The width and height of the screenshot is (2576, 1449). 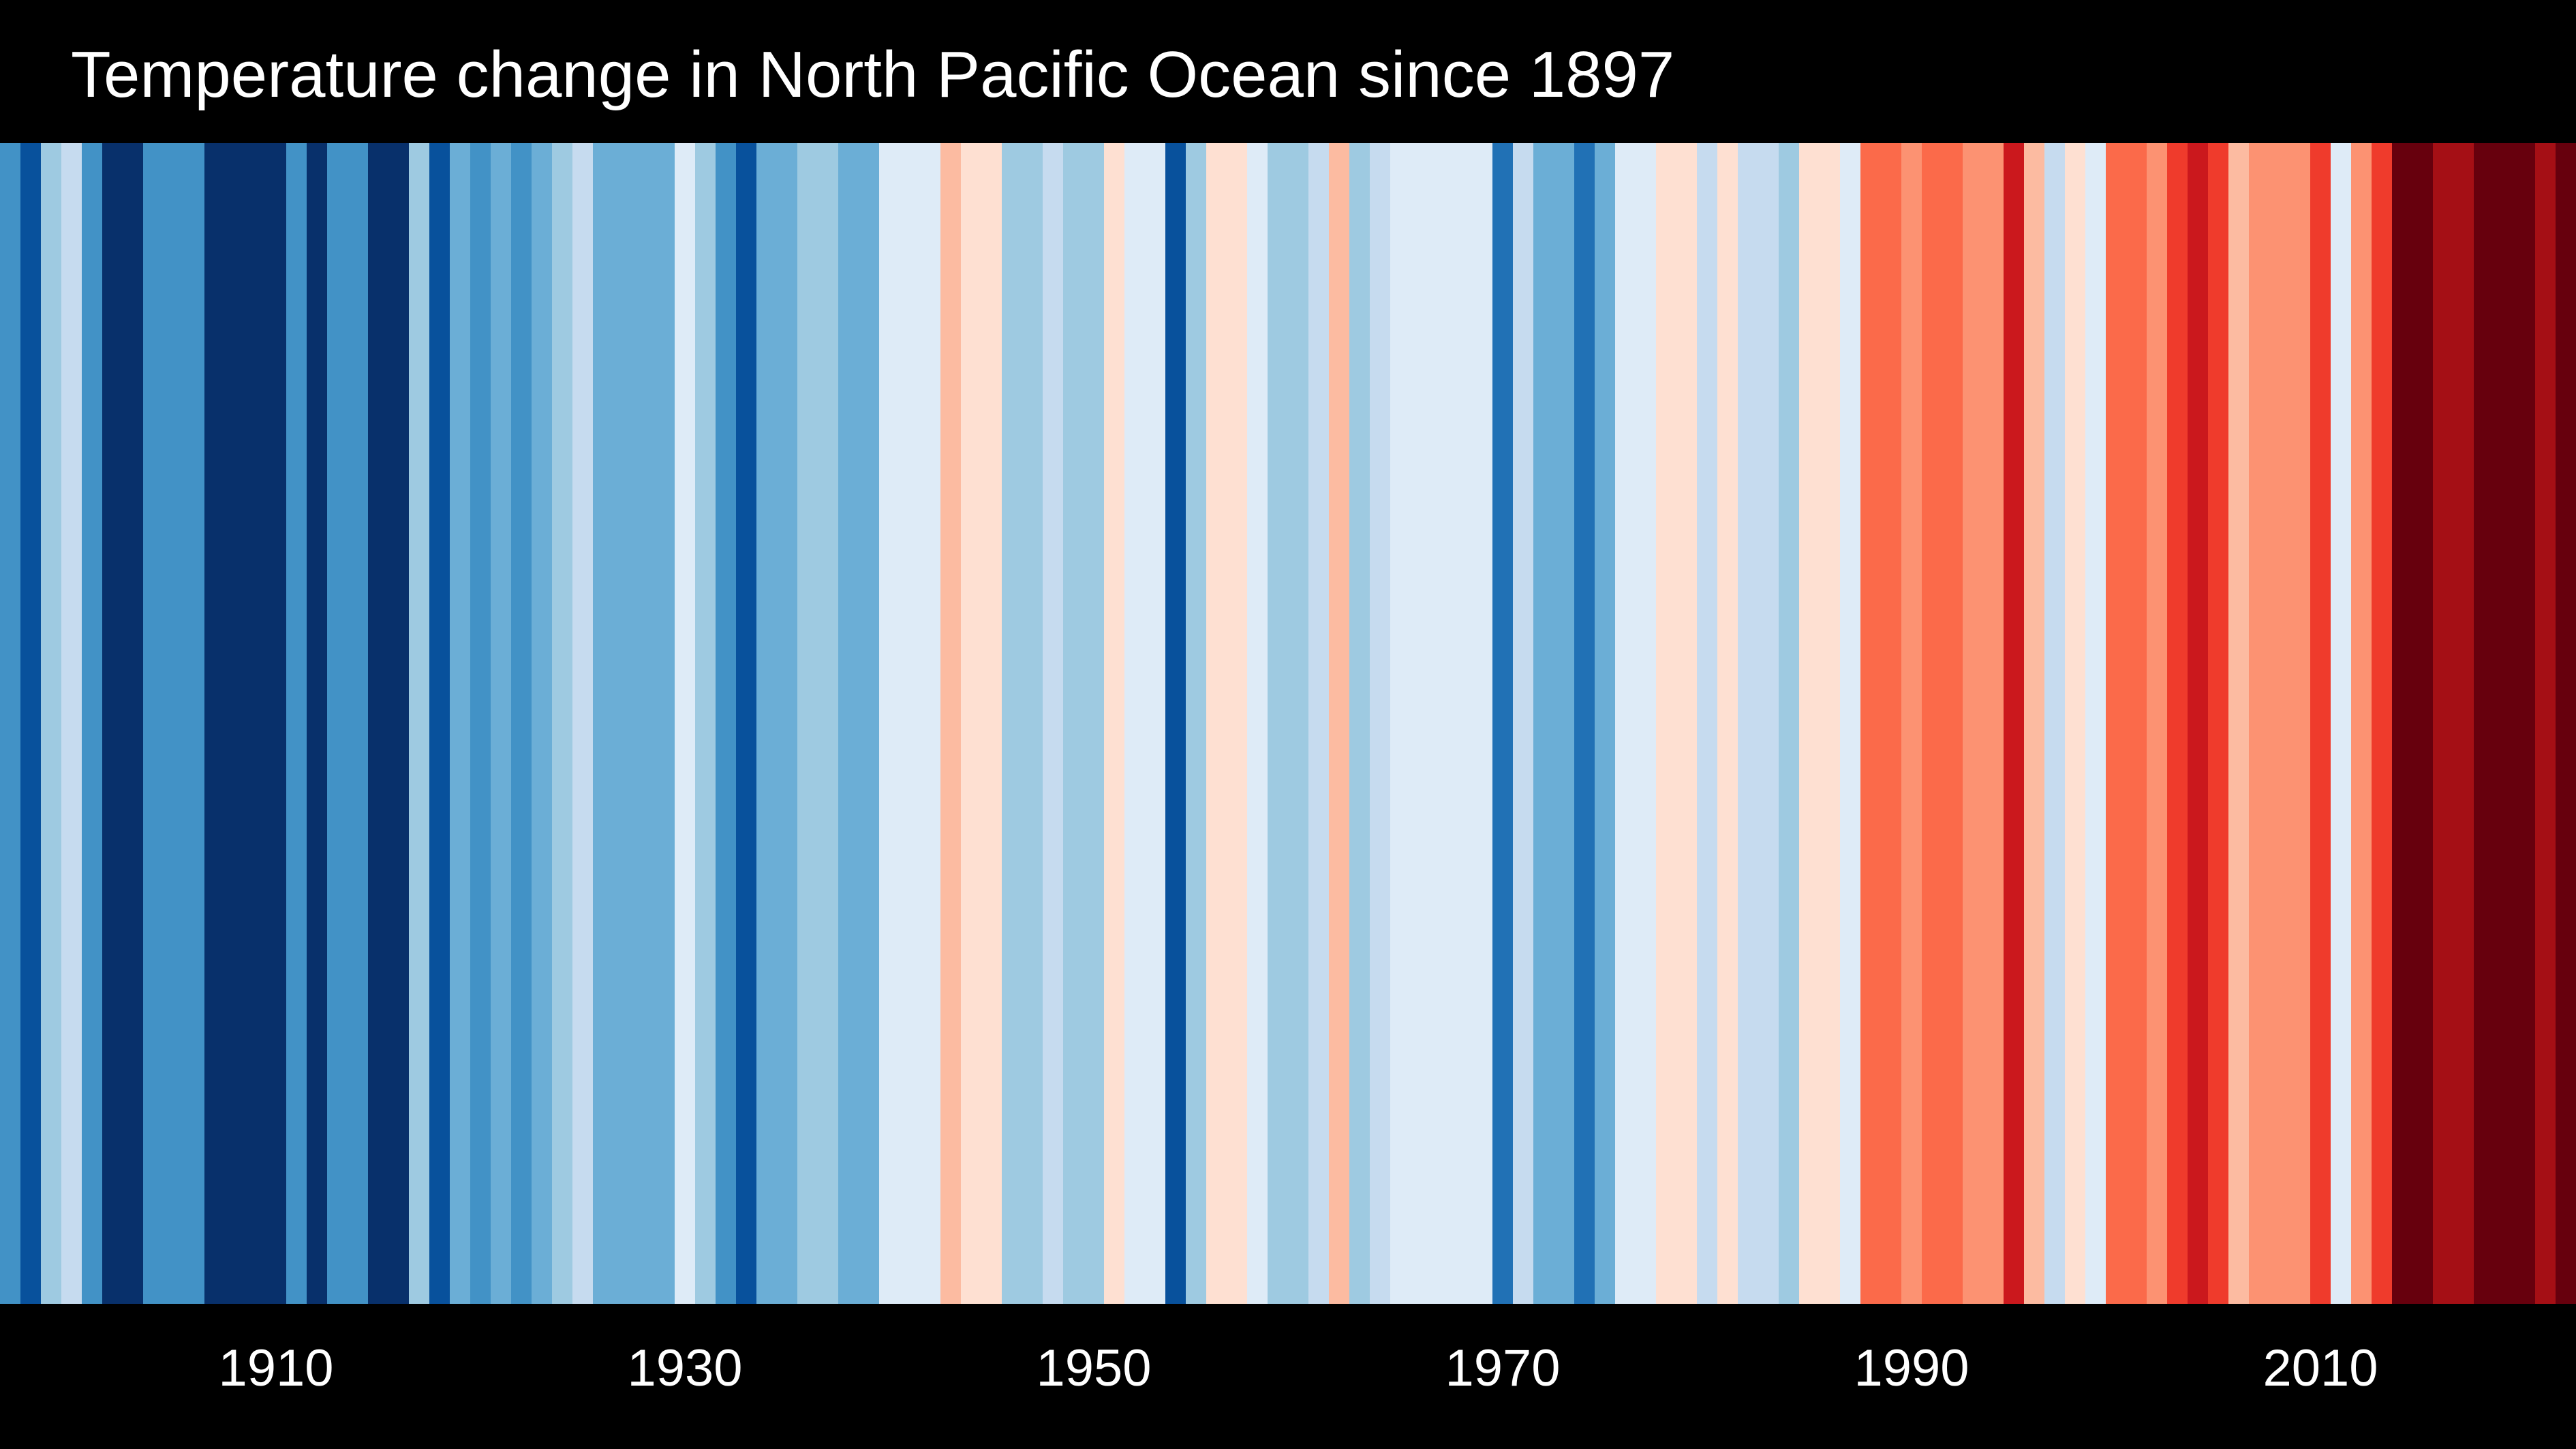 What do you see at coordinates (1319, 723) in the screenshot?
I see `stripe-1961` at bounding box center [1319, 723].